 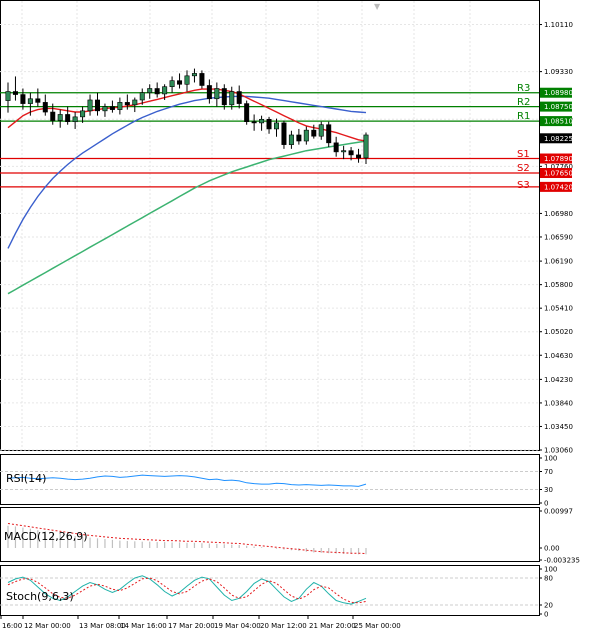 I want to click on rsi-axis: 100 70 30 0, so click(x=548, y=481).